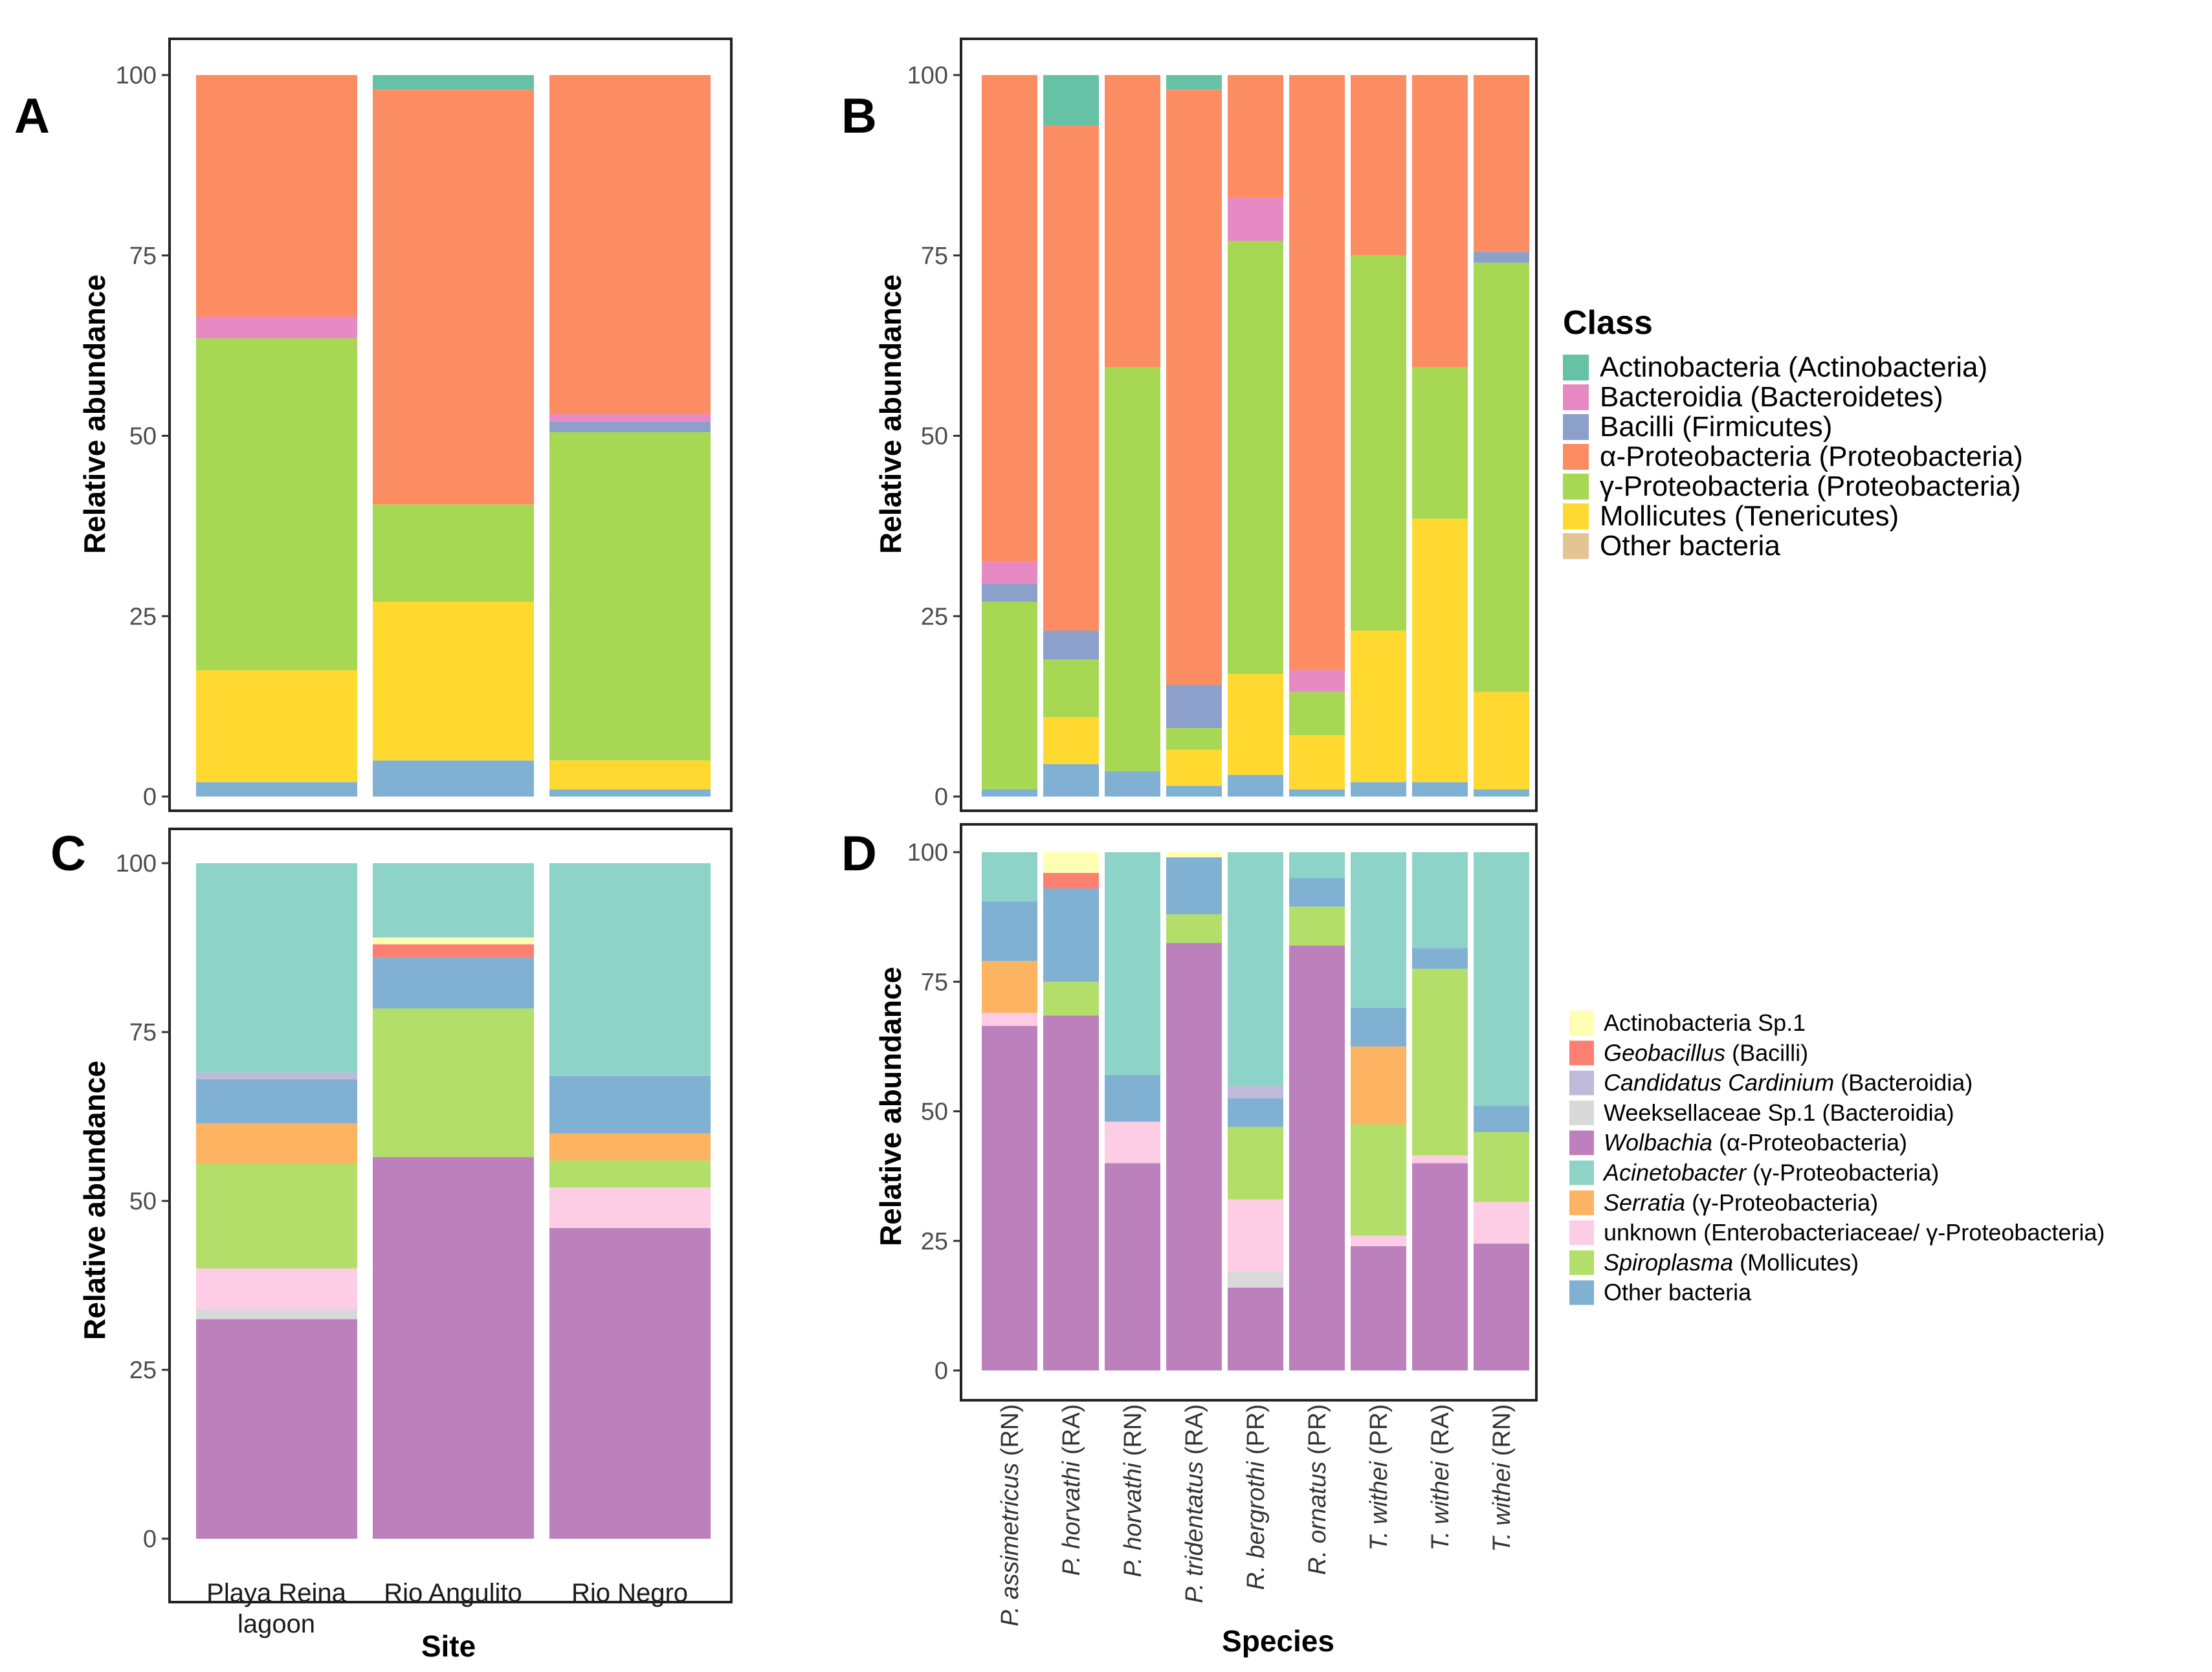  Describe the element at coordinates (890, 1106) in the screenshot. I see `panel-d-ylabel: Relative abundance` at that location.